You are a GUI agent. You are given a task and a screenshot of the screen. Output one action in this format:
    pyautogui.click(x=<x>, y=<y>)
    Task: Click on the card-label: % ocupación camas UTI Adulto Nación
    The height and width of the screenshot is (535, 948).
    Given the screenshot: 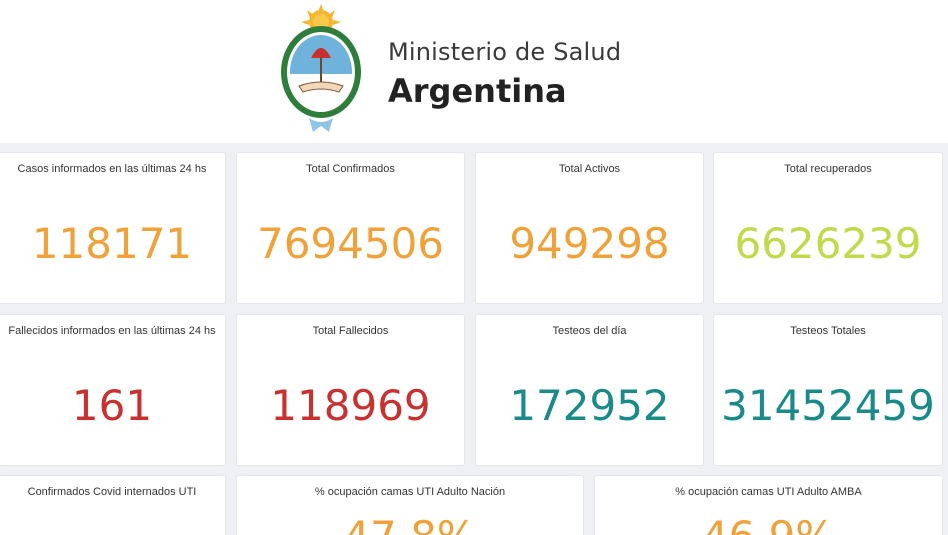 What is the action you would take?
    pyautogui.click(x=410, y=492)
    